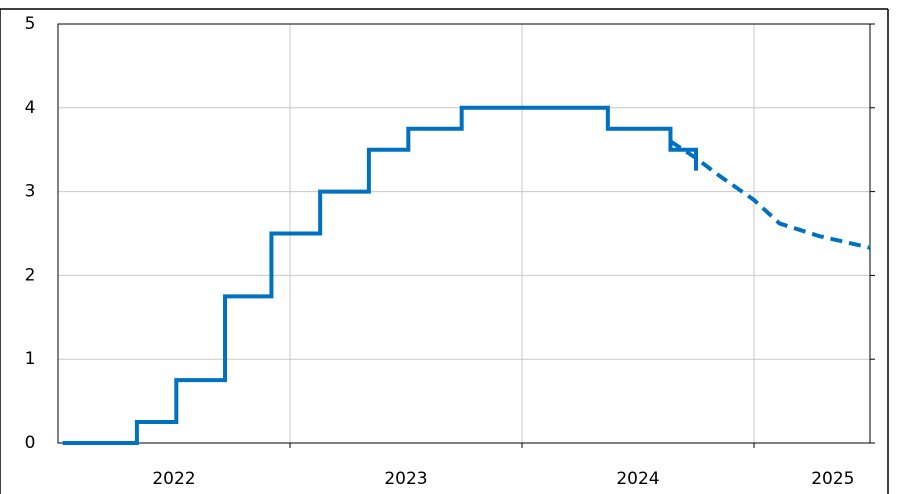  I want to click on y-tick-label: 0, so click(30, 443).